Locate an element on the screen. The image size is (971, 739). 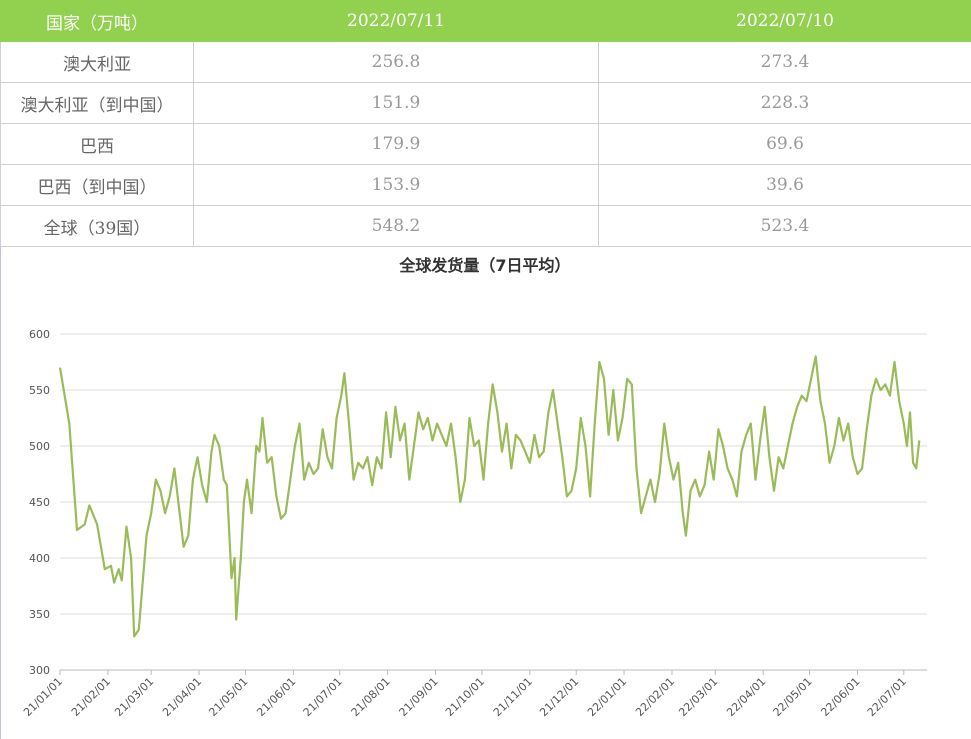
y-tick-label: 450 is located at coordinates (39, 502).